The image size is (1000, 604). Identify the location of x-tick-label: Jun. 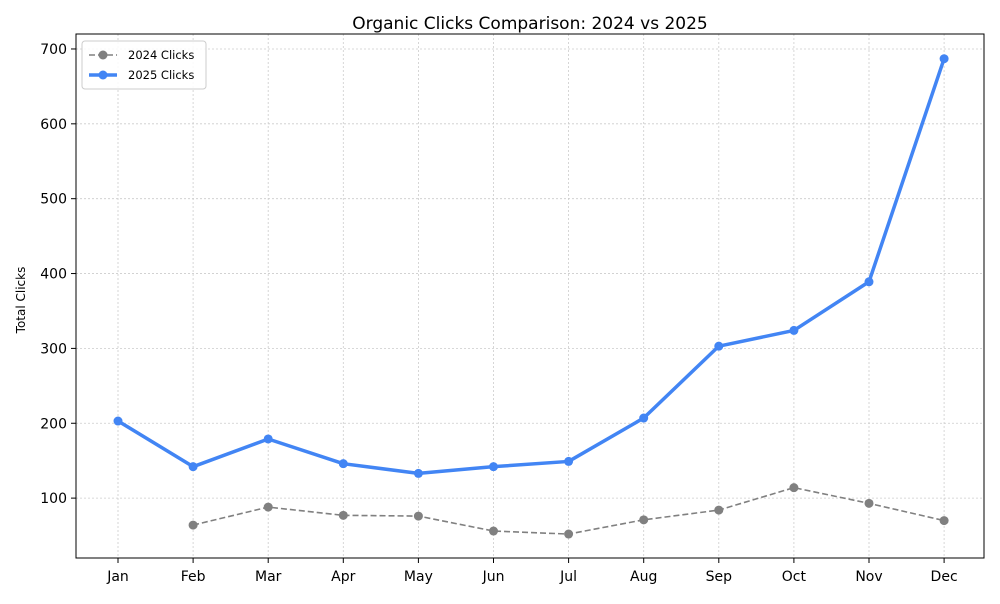
(493, 577).